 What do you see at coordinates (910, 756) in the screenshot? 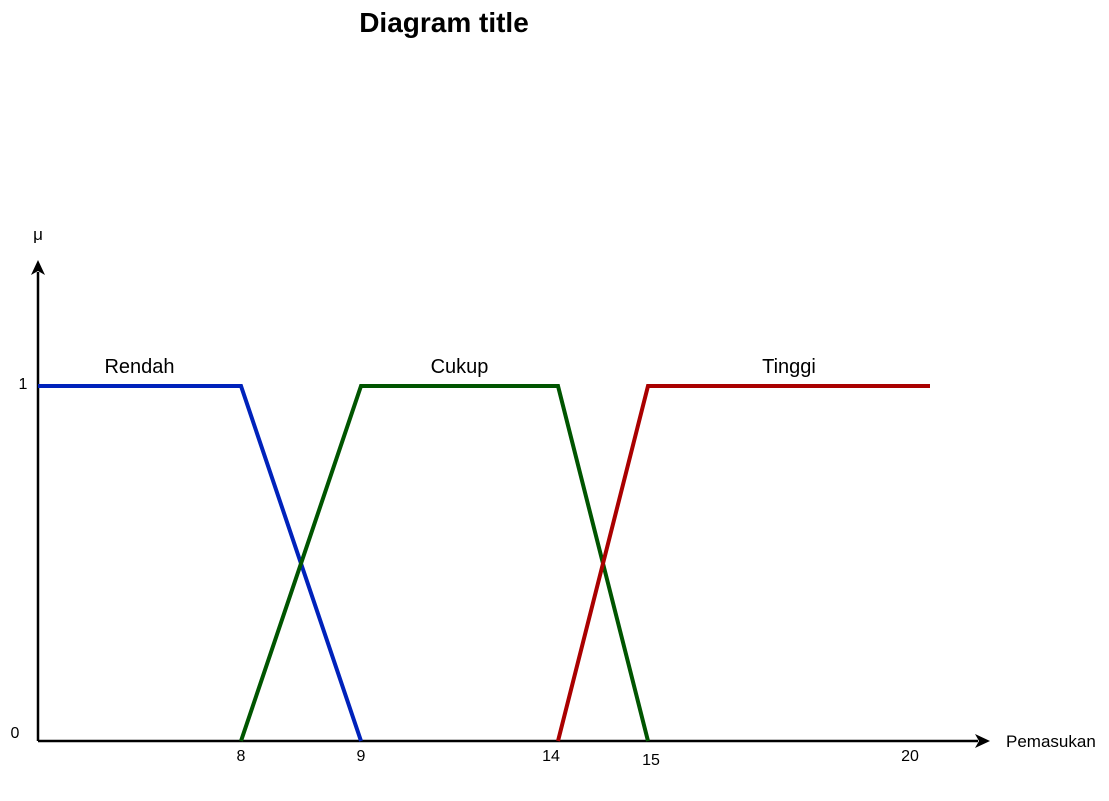
I see `x-tick-label-20: 20` at bounding box center [910, 756].